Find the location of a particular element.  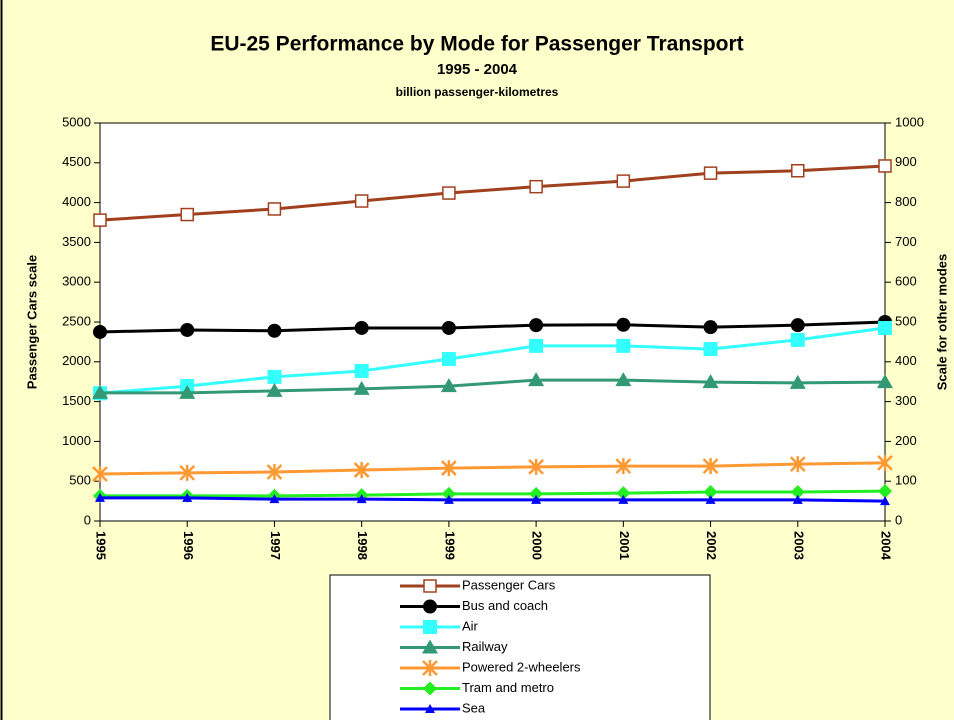

y2-tick-label: 200 is located at coordinates (906, 440).